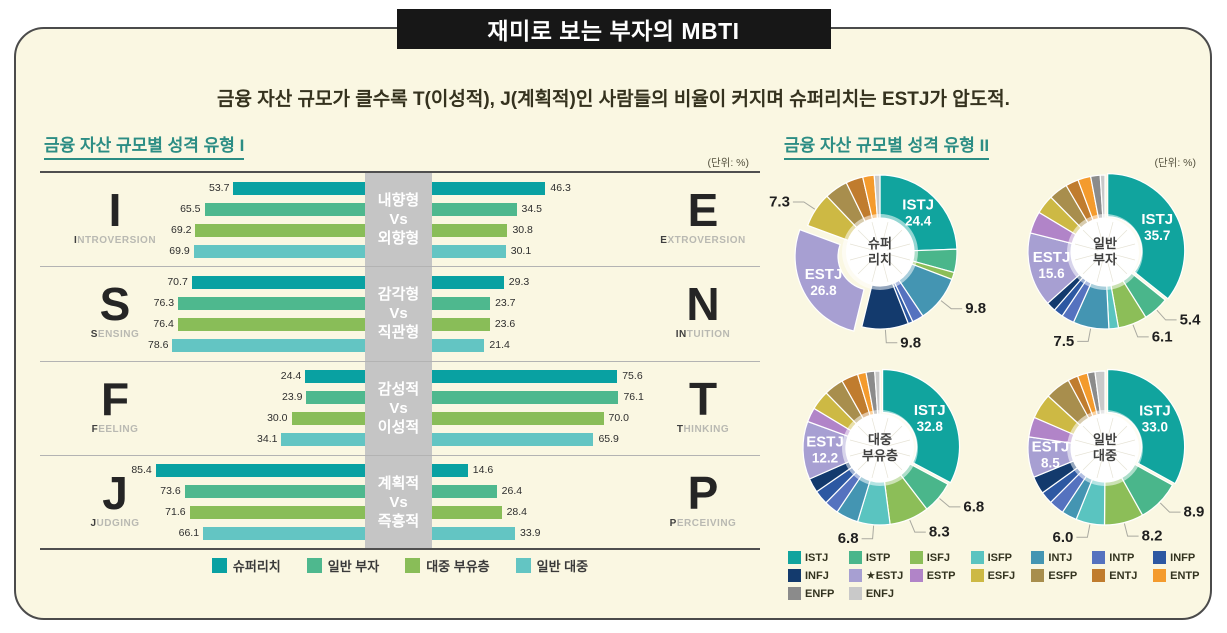  I want to click on bar-value-label: 30.8, so click(522, 229).